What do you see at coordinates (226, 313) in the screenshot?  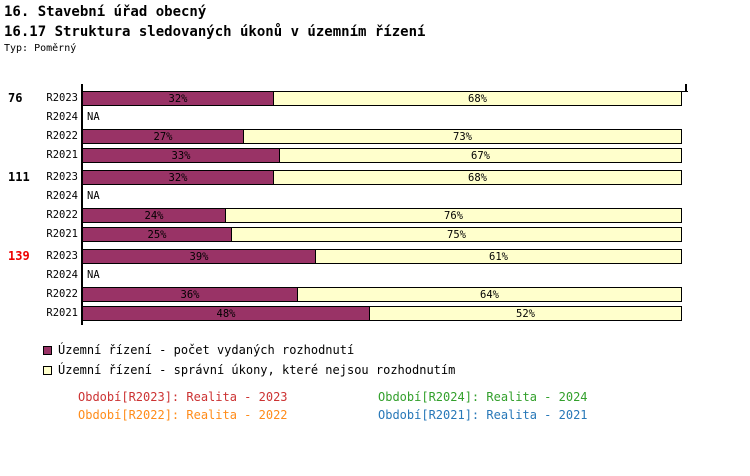 I see `bar-segment-decisions: 48%` at bounding box center [226, 313].